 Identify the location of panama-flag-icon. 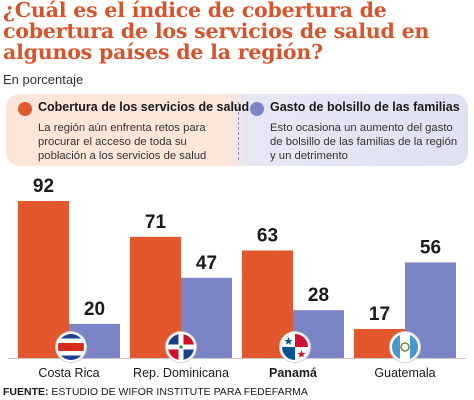
(295, 347).